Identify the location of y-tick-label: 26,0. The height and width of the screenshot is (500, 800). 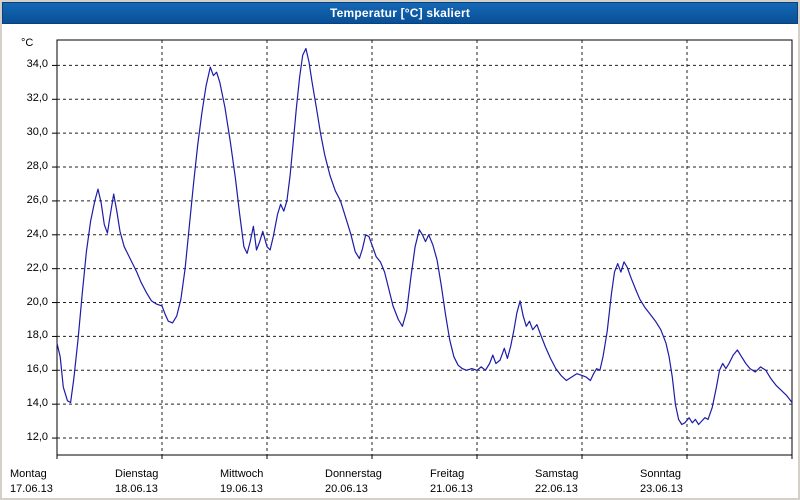
(37, 199).